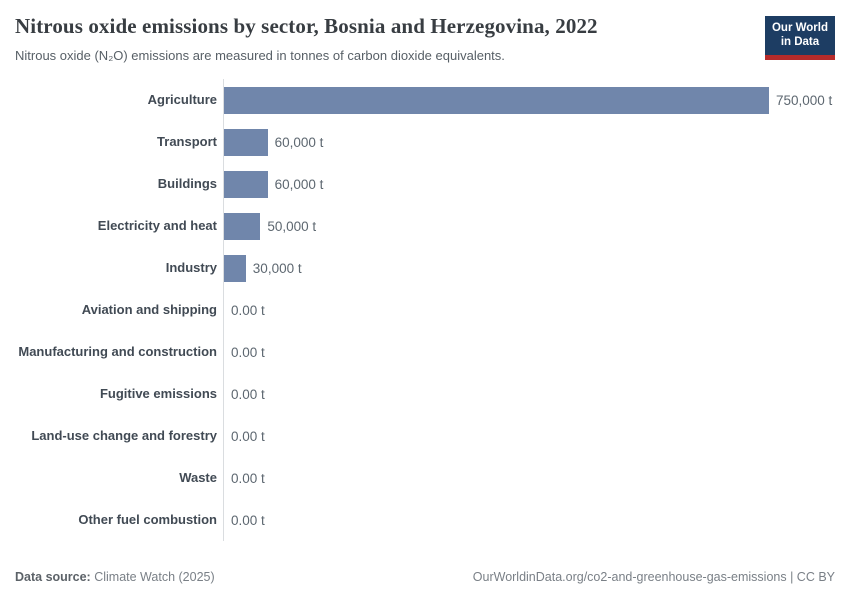  What do you see at coordinates (154, 577) in the screenshot?
I see `data-source-value: Climate Watch (2025)` at bounding box center [154, 577].